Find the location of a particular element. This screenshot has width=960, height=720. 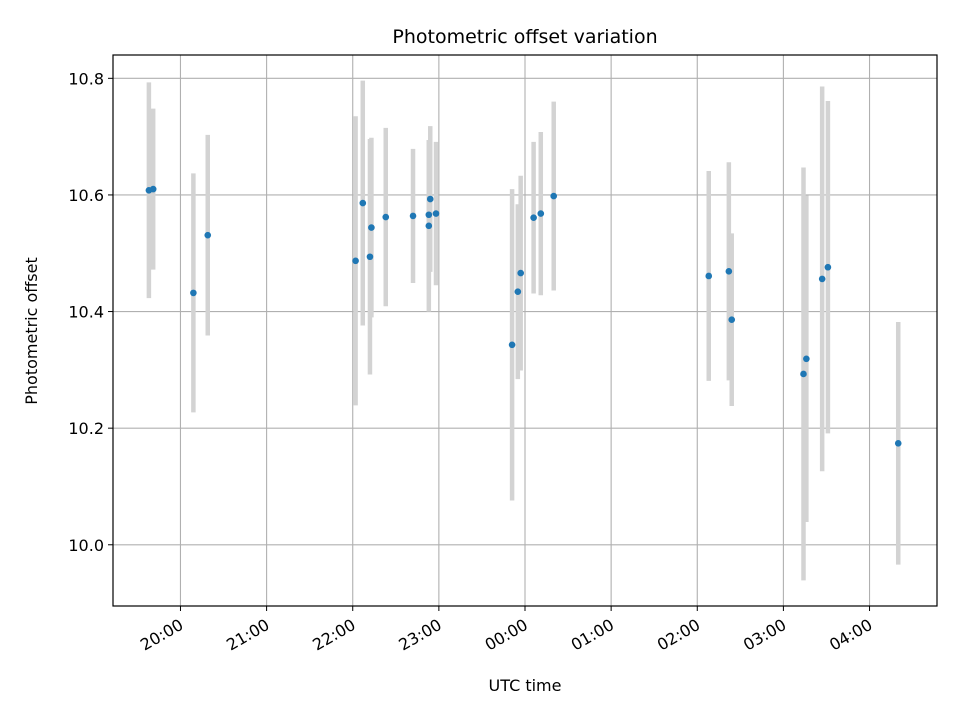

chart-title: Photometric offset variation is located at coordinates (524, 37).